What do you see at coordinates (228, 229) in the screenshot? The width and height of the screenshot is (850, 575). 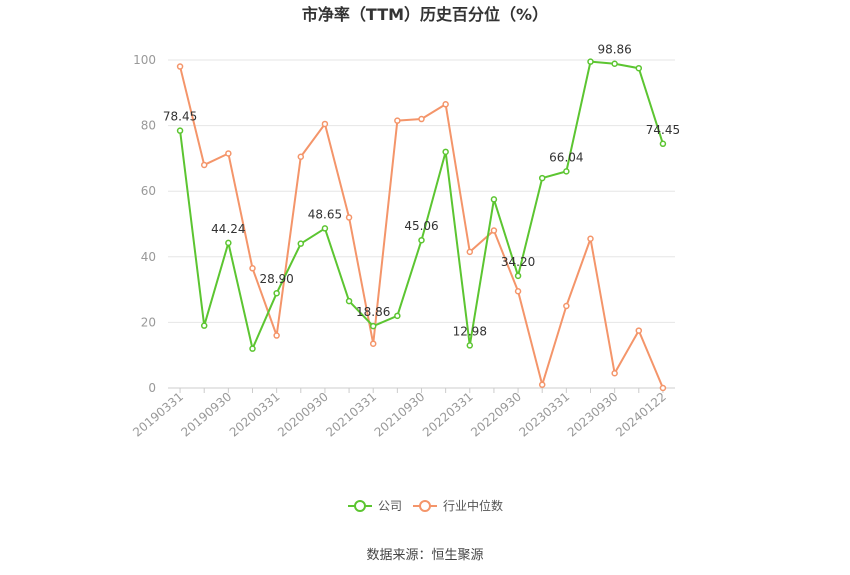 I see `data-label-company: 44.24` at bounding box center [228, 229].